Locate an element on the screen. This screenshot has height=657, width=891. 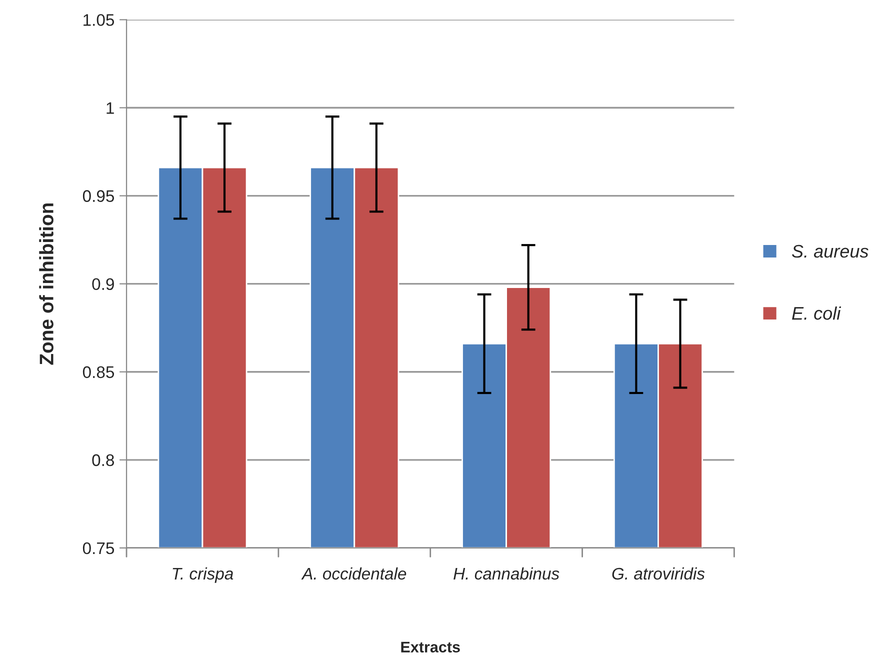
y-tick-label: 0.8 is located at coordinates (103, 460).